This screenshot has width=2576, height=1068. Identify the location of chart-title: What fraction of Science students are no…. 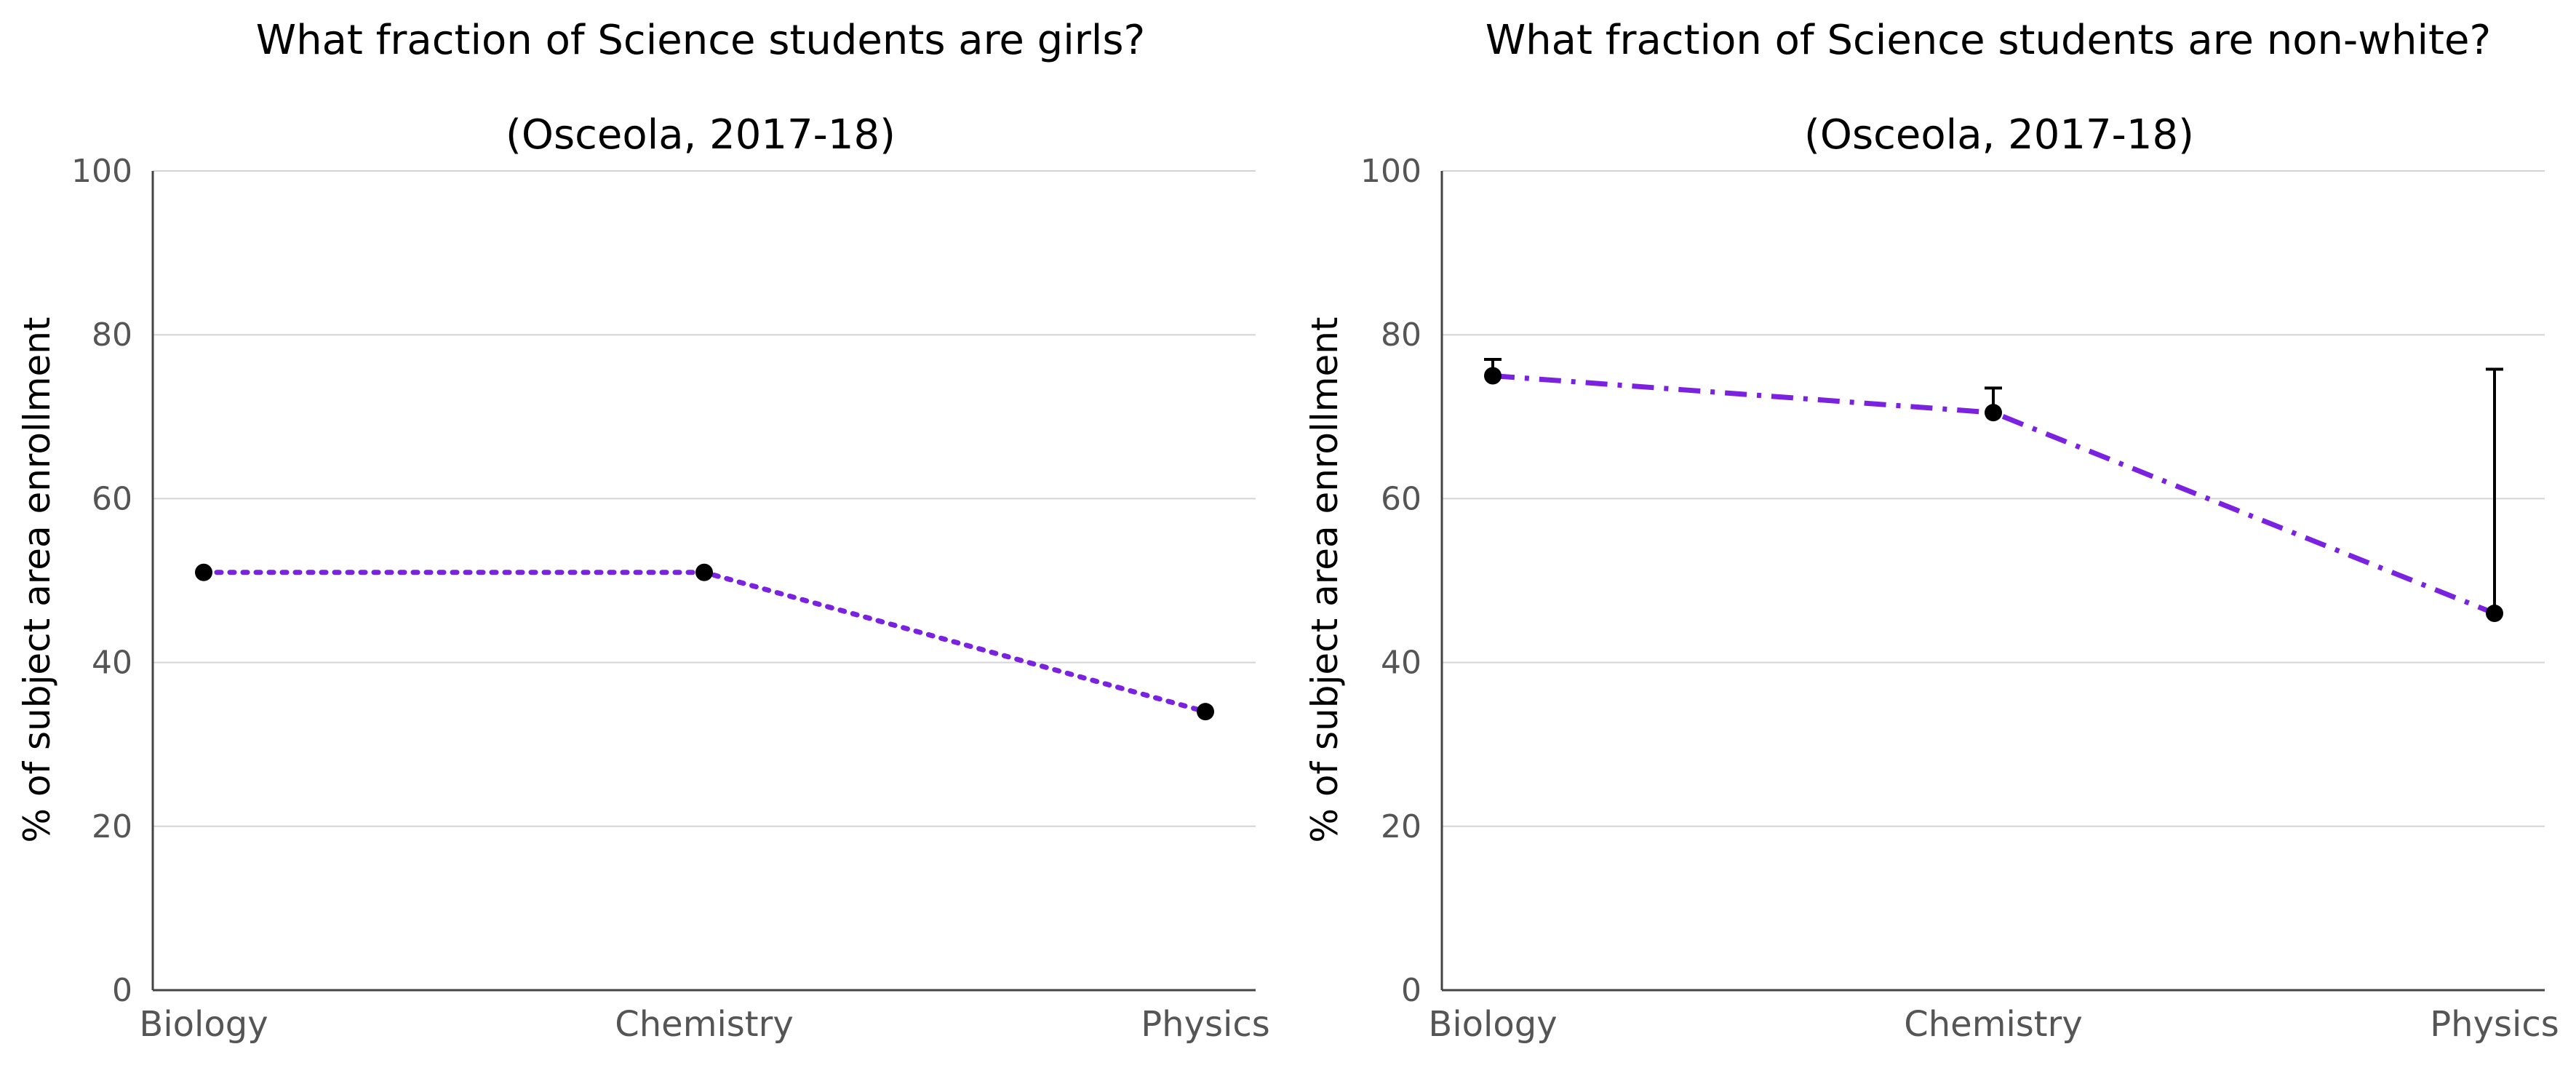
(1988, 40).